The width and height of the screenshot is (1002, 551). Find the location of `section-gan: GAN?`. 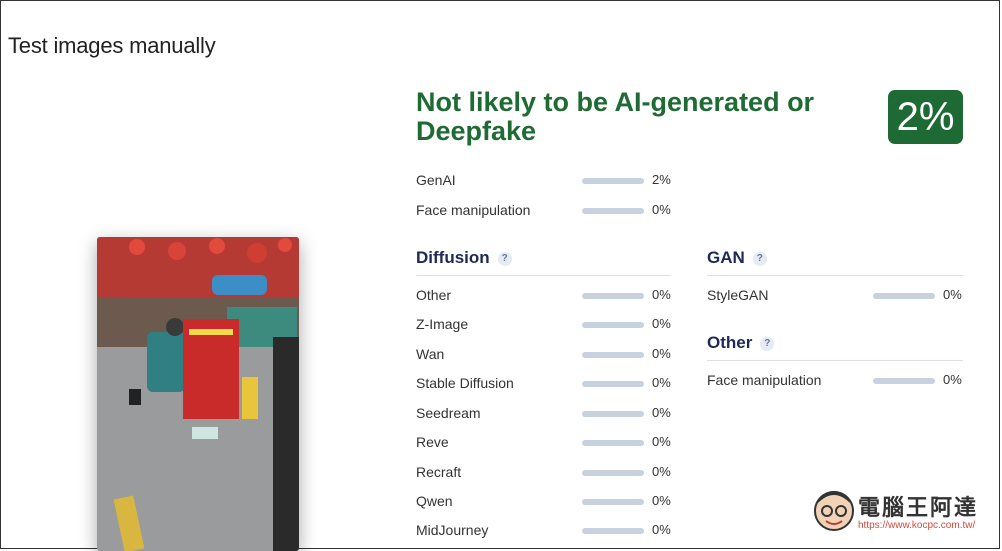

section-gan: GAN? is located at coordinates (737, 258).